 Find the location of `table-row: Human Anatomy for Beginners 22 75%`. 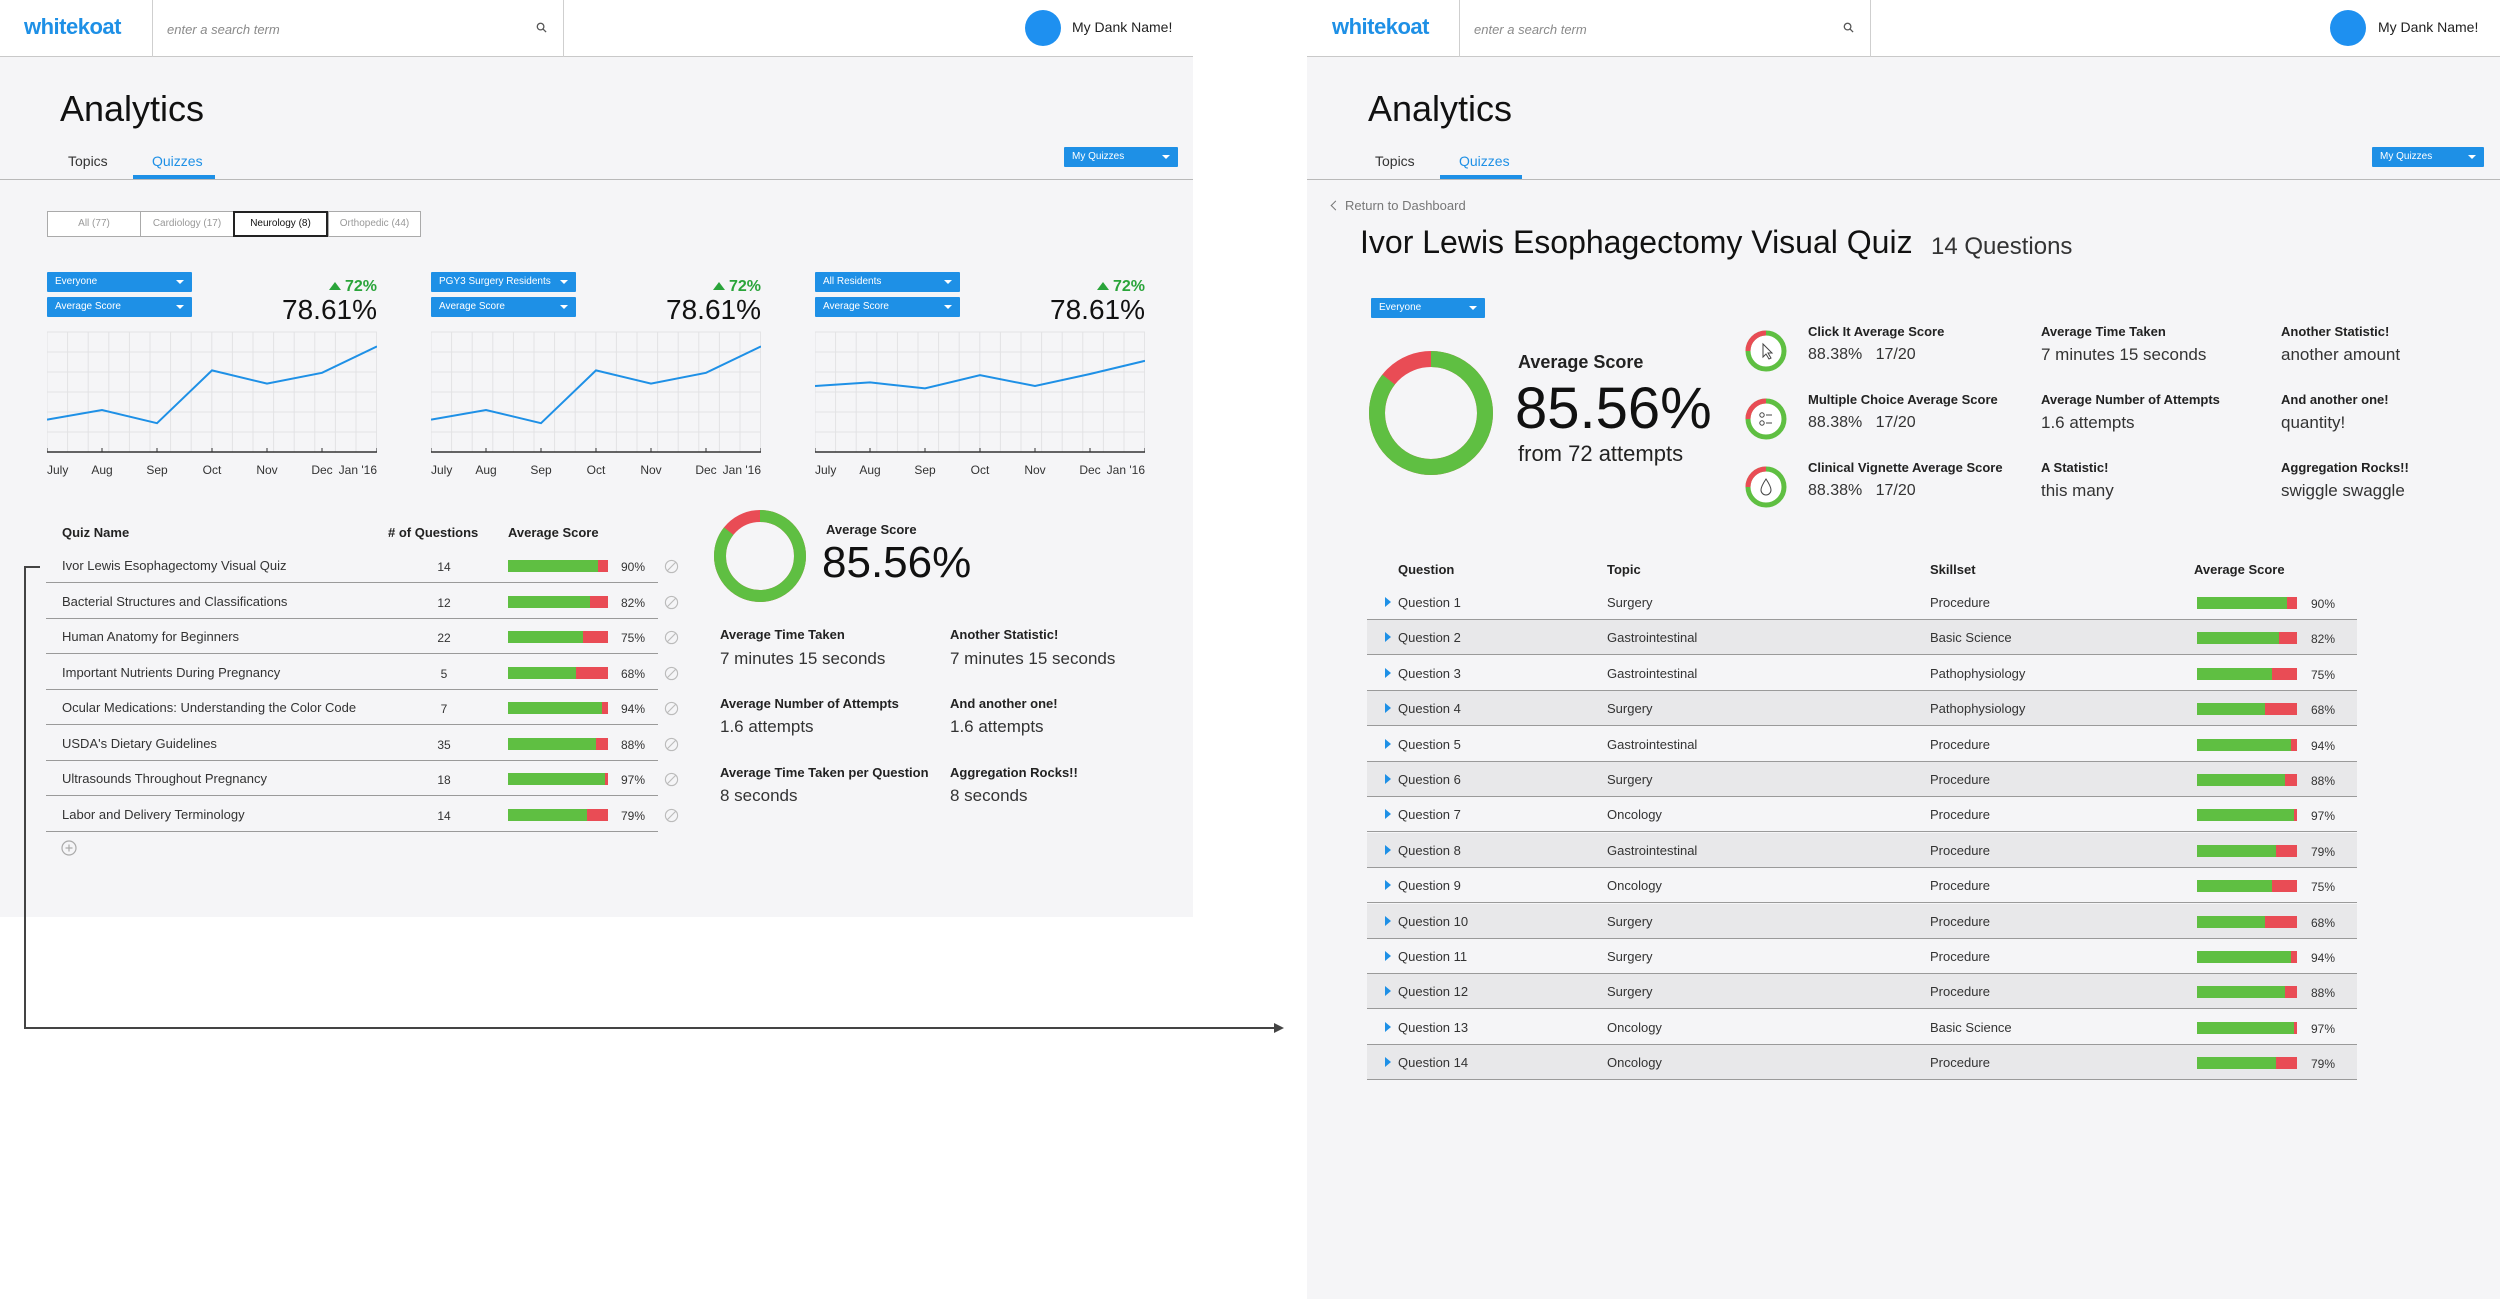

table-row: Human Anatomy for Beginners 22 75% is located at coordinates (362, 636).